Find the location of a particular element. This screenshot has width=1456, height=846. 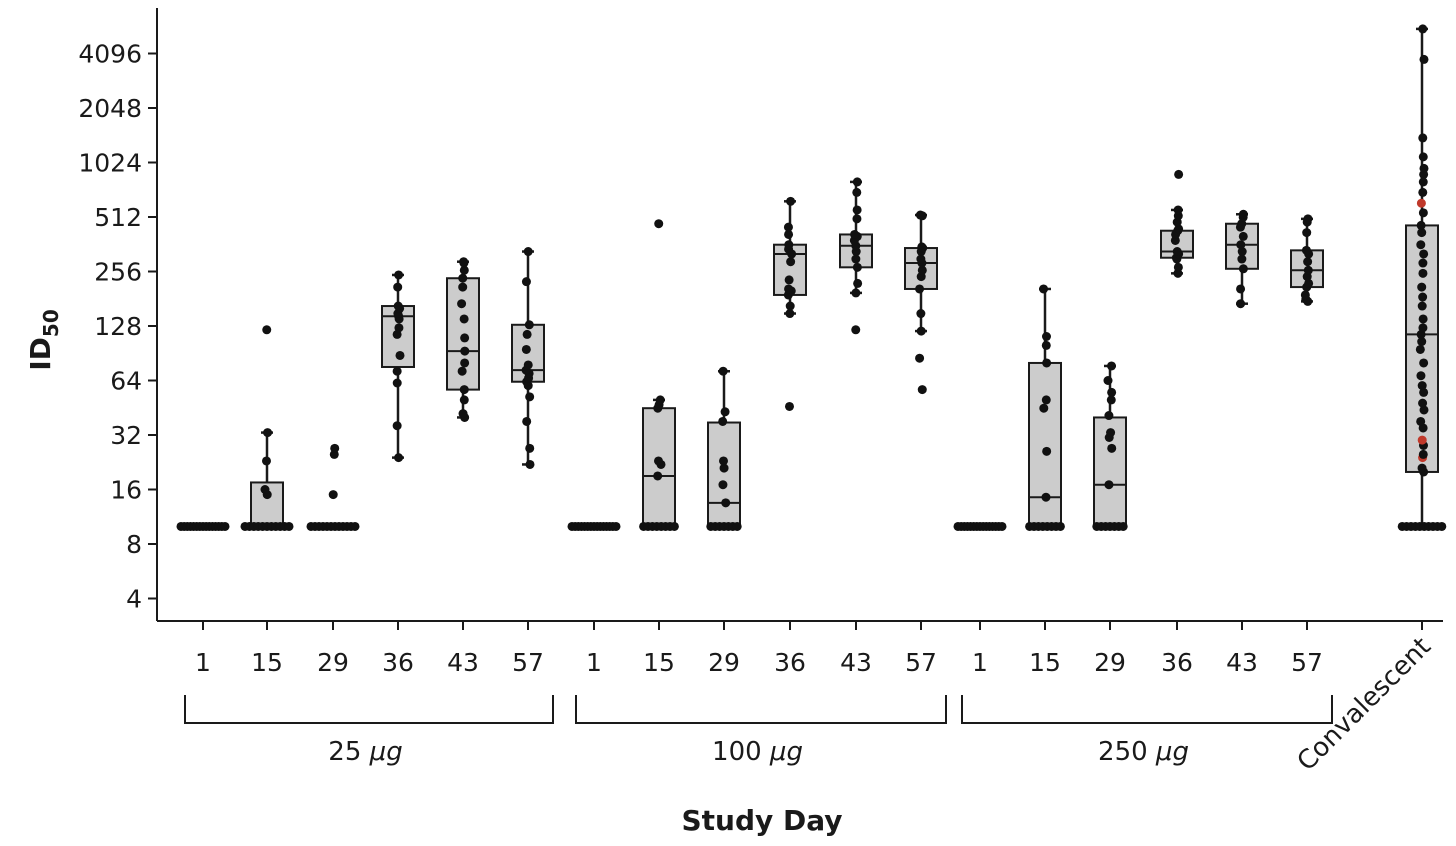

group-label: 100 μg is located at coordinates (757, 752).